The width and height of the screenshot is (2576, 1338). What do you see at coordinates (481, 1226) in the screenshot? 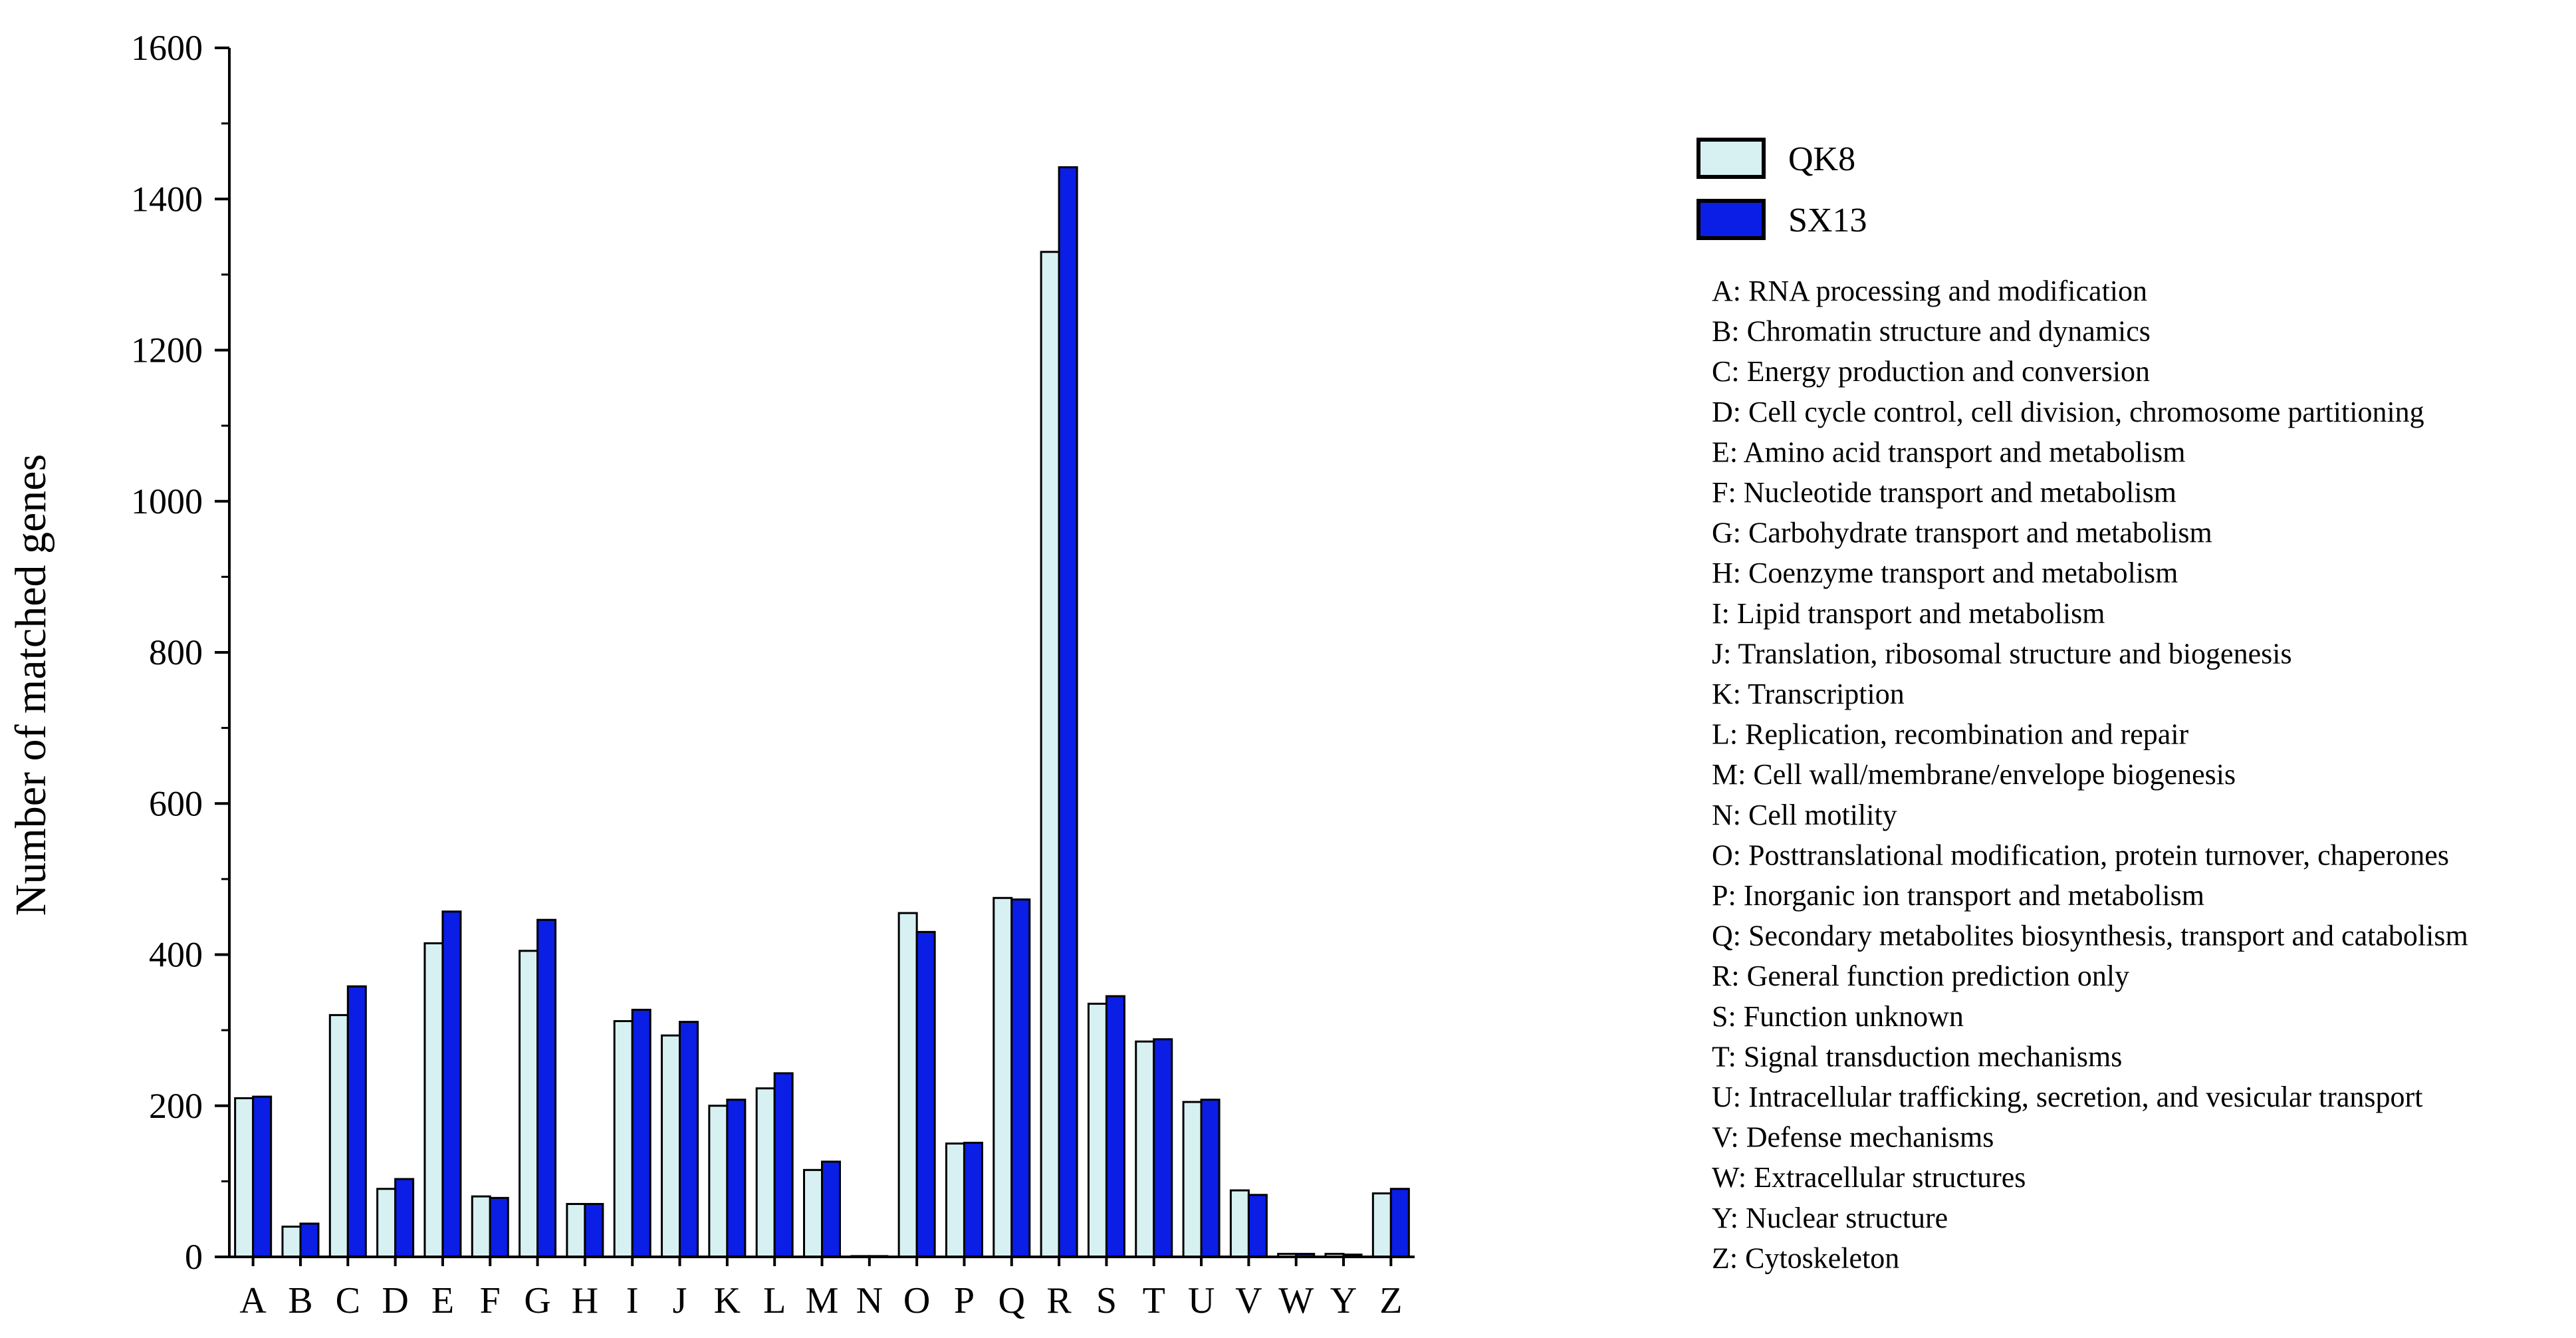
I see `bar-QK8-F` at bounding box center [481, 1226].